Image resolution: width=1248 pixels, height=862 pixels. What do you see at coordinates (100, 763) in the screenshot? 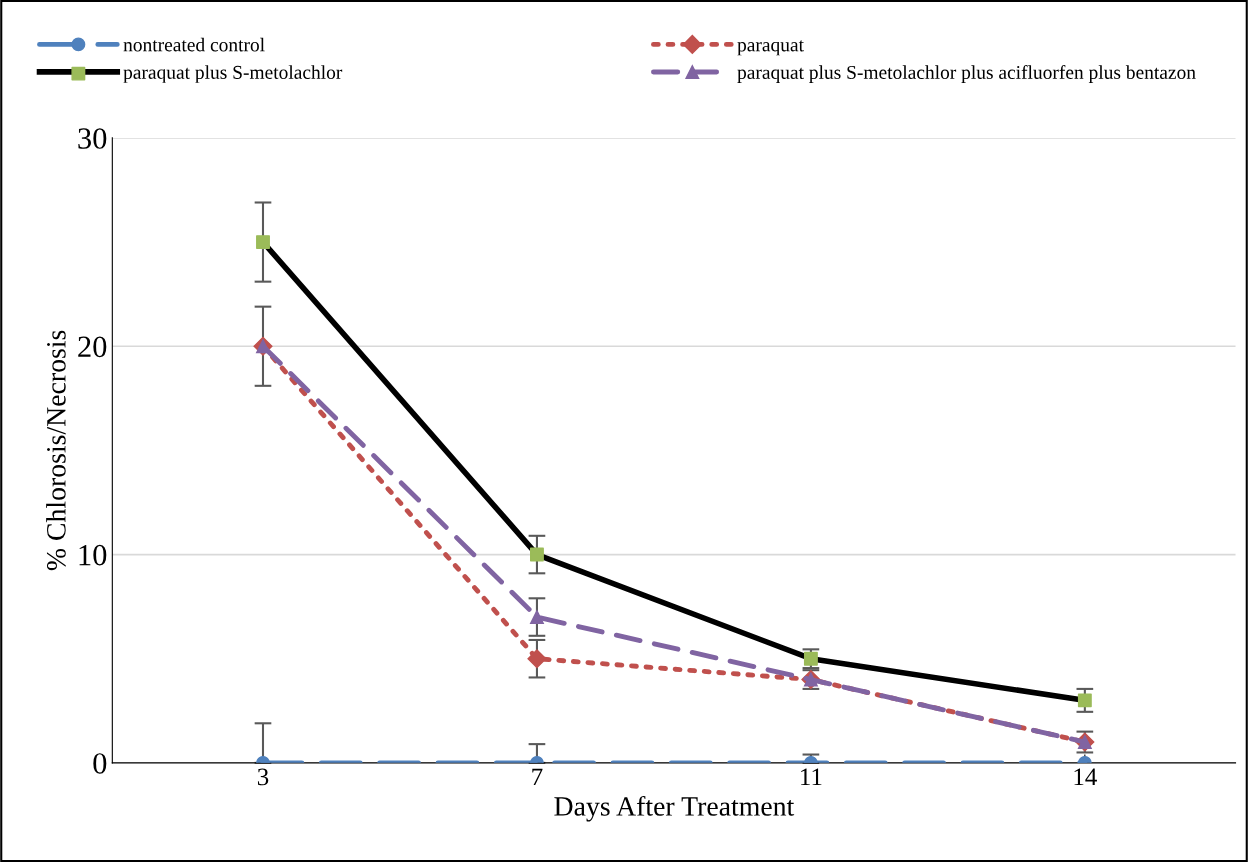
I see `y-tick-label: 0` at bounding box center [100, 763].